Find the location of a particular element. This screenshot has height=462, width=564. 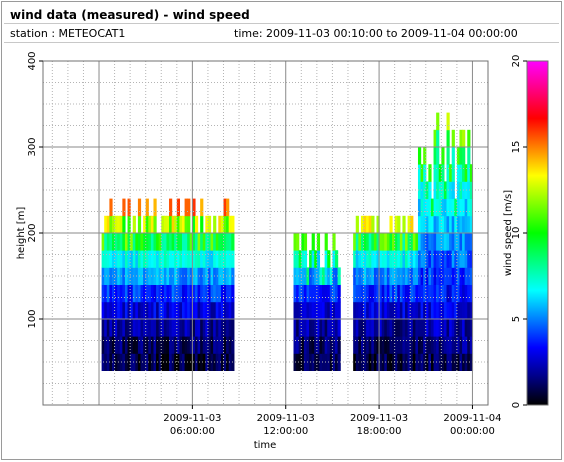

station-label: station : METEOCAT1 is located at coordinates (68, 33).